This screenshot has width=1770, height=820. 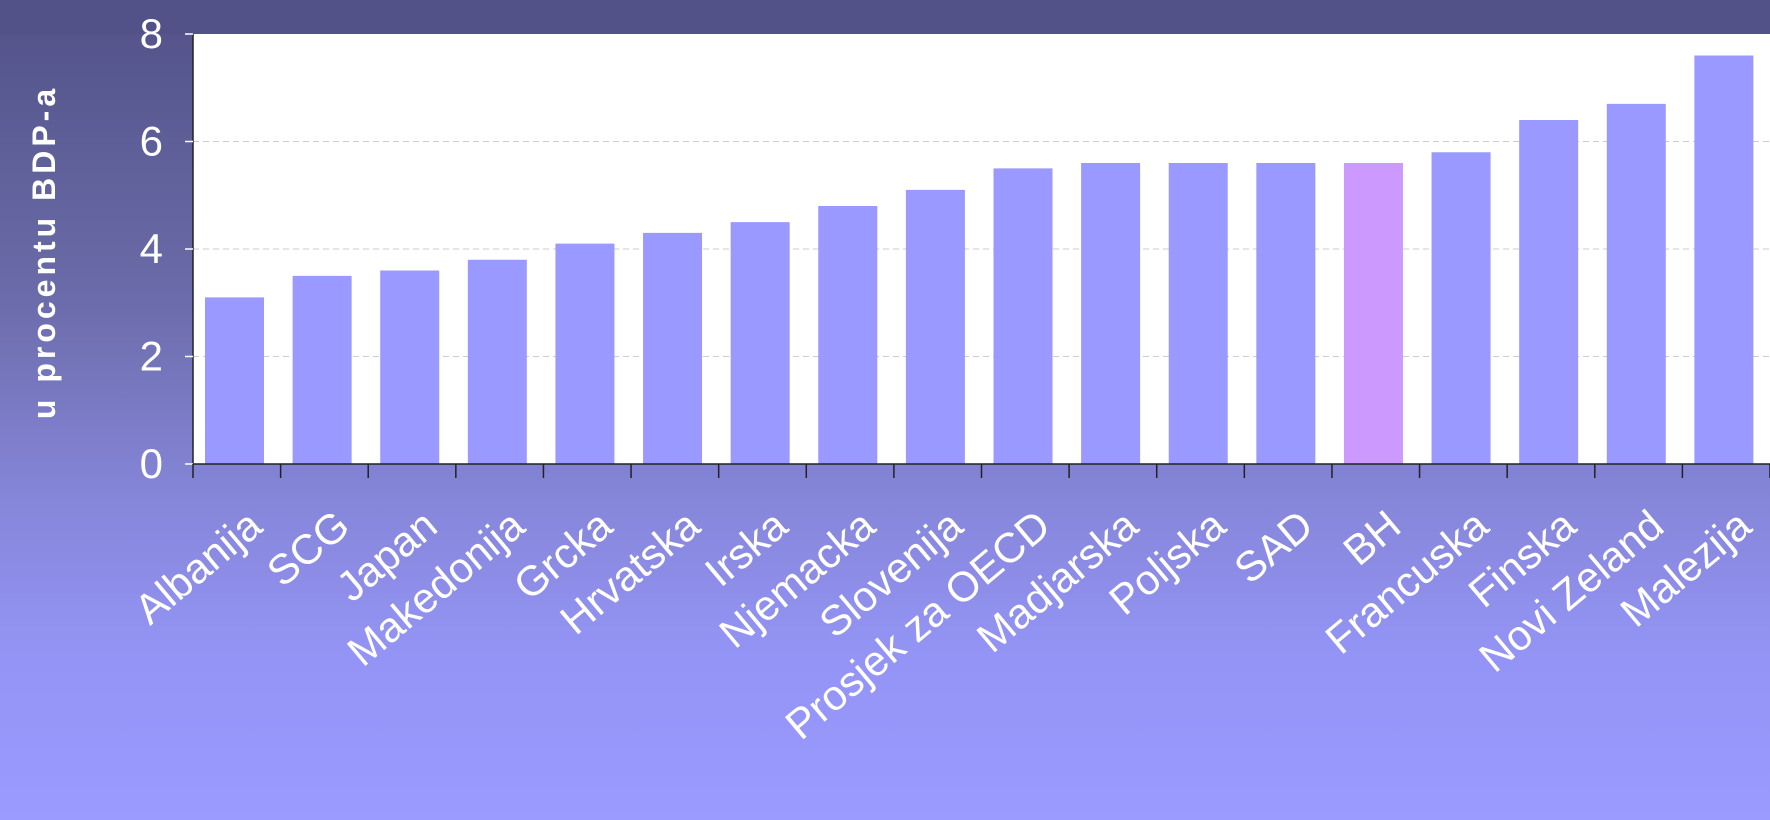 I want to click on bar-njemacka, so click(x=848, y=335).